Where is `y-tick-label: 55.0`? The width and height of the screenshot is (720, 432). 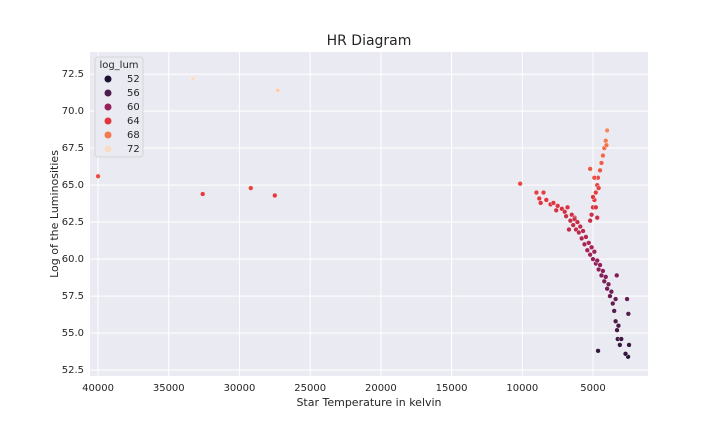
y-tick-label: 55.0 is located at coordinates (73, 333).